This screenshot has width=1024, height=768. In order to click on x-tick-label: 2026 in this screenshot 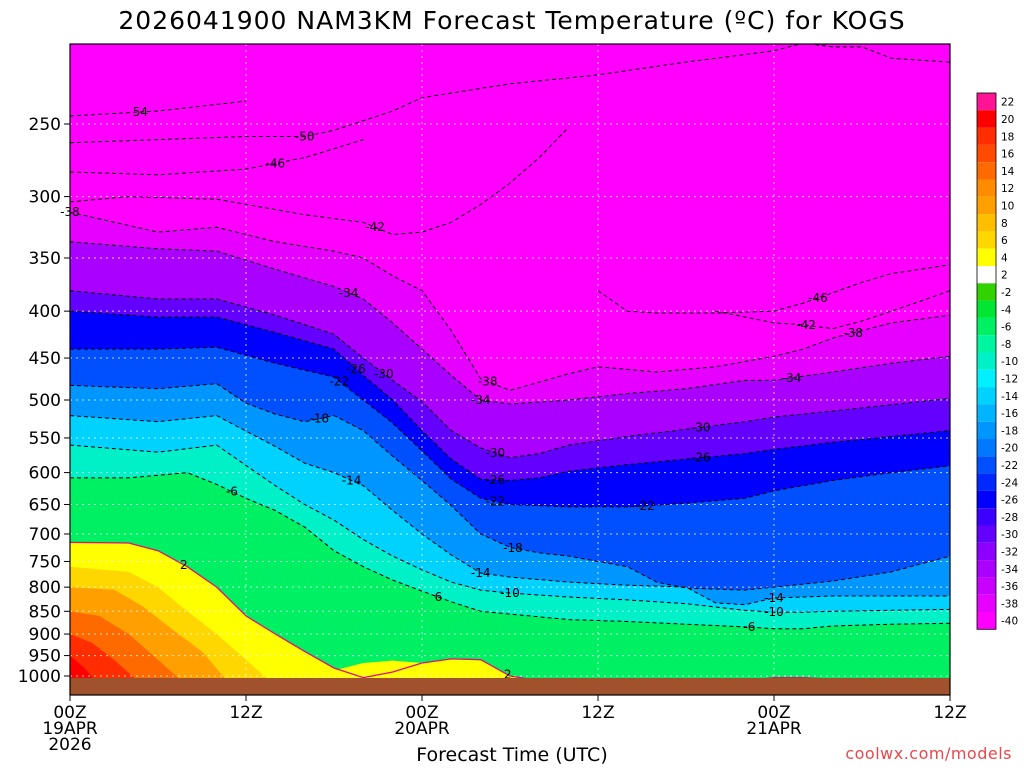, I will do `click(69, 745)`.